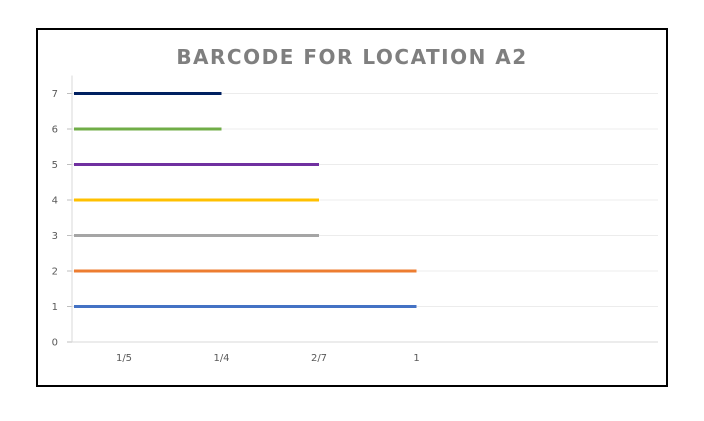 The width and height of the screenshot is (704, 421). I want to click on x-tick-label: 1/4, so click(221, 358).